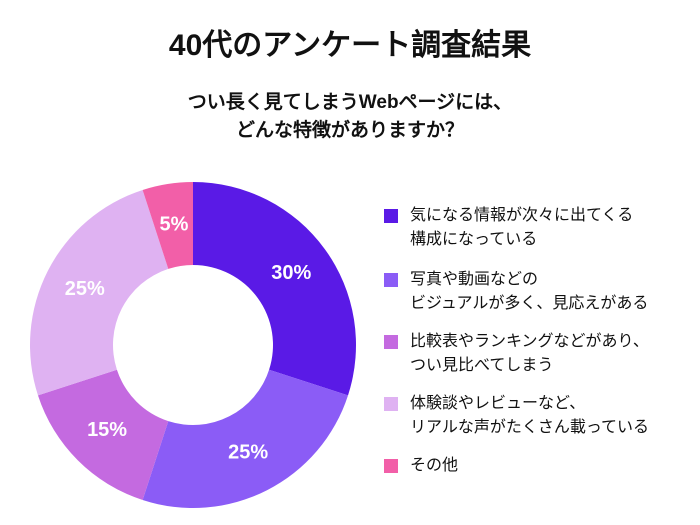 Image resolution: width=700 pixels, height=525 pixels. Describe the element at coordinates (529, 341) in the screenshot. I see `legend-label: 比較表やランキングなどがあり、` at that location.